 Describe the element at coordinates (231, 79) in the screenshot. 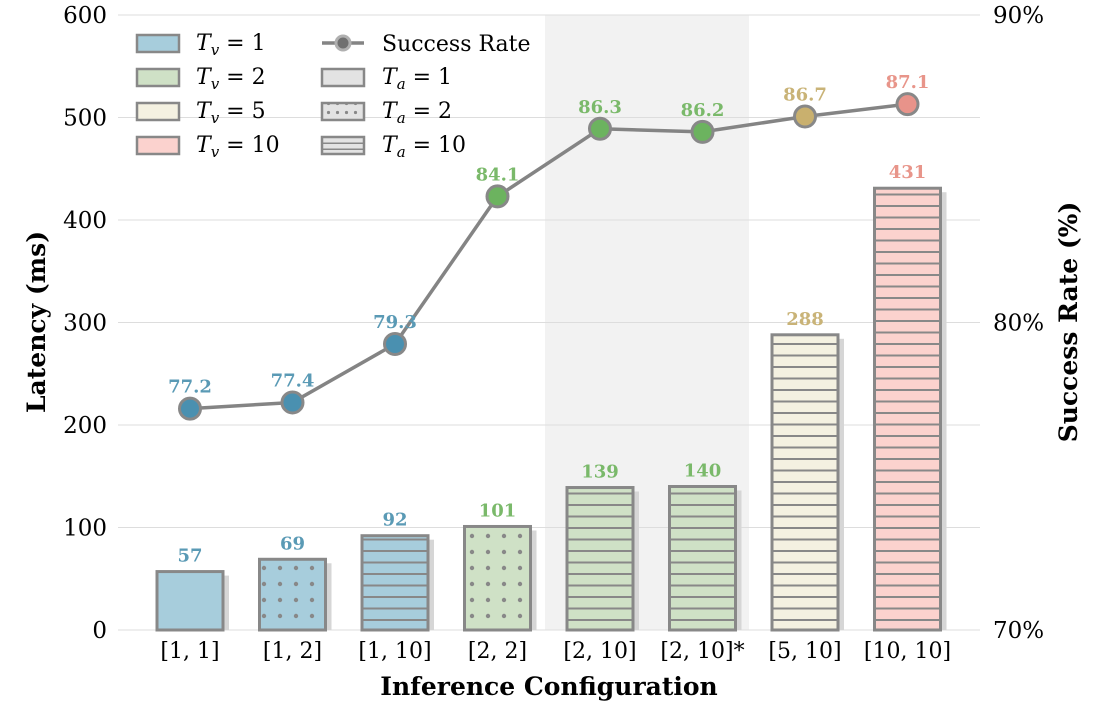

I see `legend-label: Tv = 2` at that location.